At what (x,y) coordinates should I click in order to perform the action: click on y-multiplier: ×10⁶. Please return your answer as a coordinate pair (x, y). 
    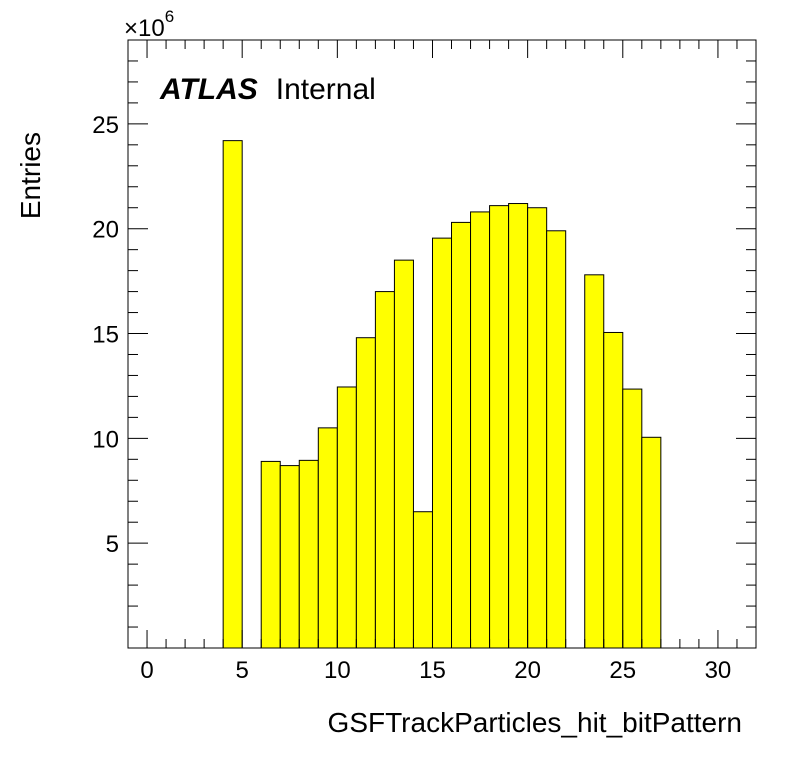
    Looking at the image, I should click on (149, 24).